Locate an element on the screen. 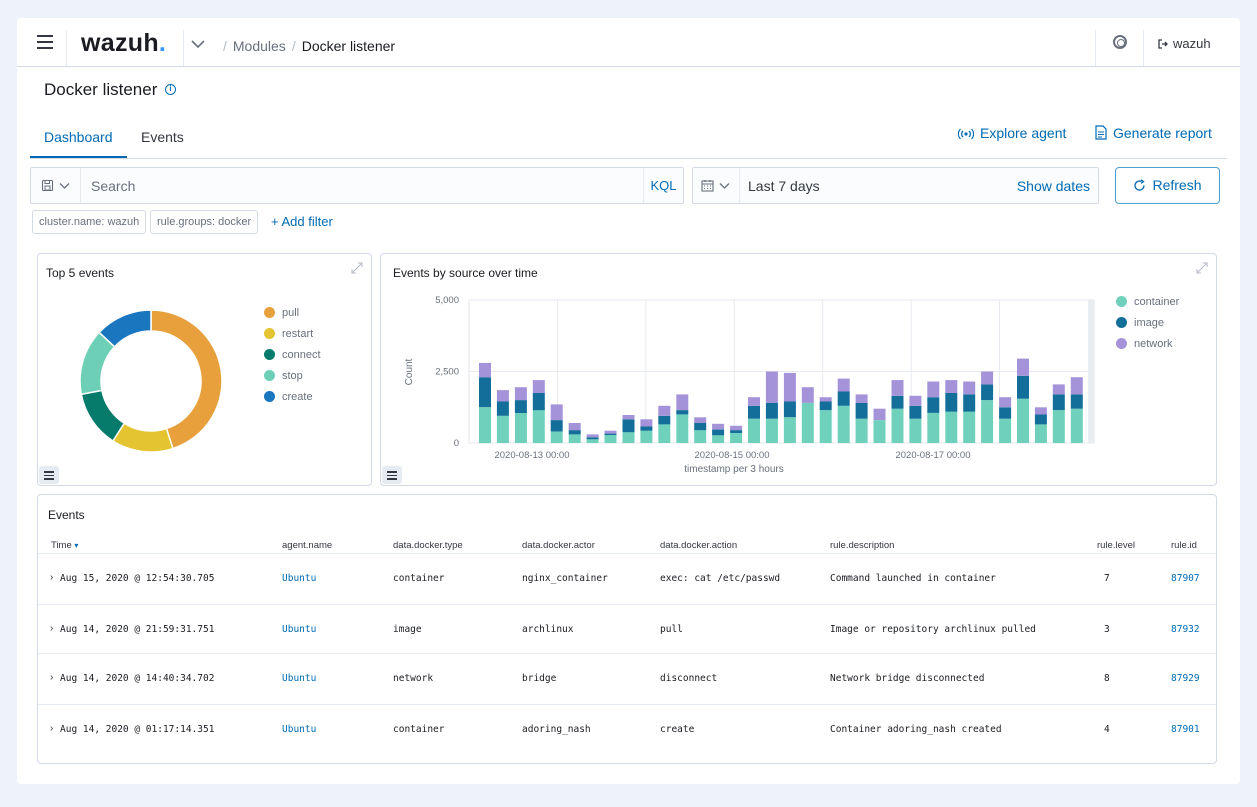 This screenshot has width=1257, height=807. menu-icon is located at coordinates (45, 42).